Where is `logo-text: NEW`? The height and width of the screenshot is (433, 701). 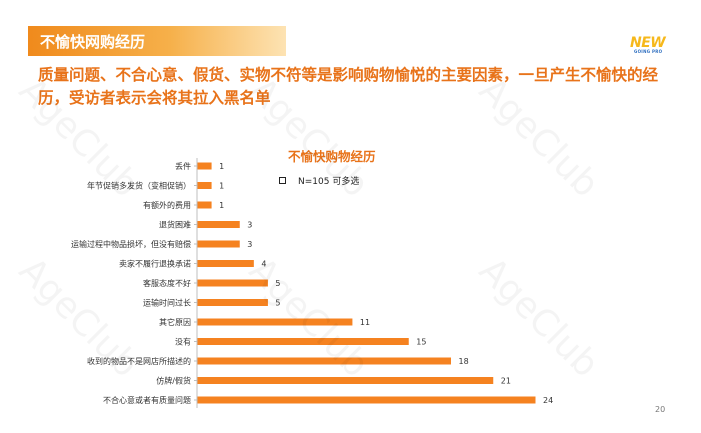 logo-text: NEW is located at coordinates (648, 43).